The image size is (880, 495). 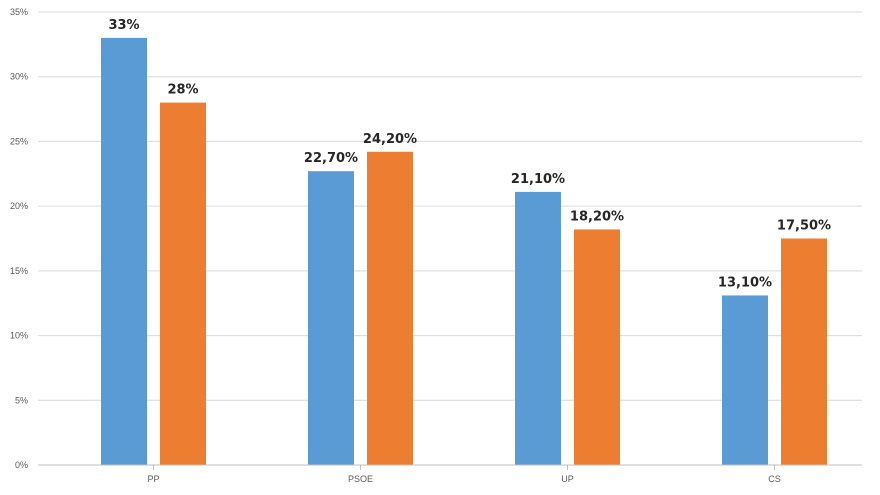 What do you see at coordinates (21, 465) in the screenshot?
I see `y-tick-label: 0%` at bounding box center [21, 465].